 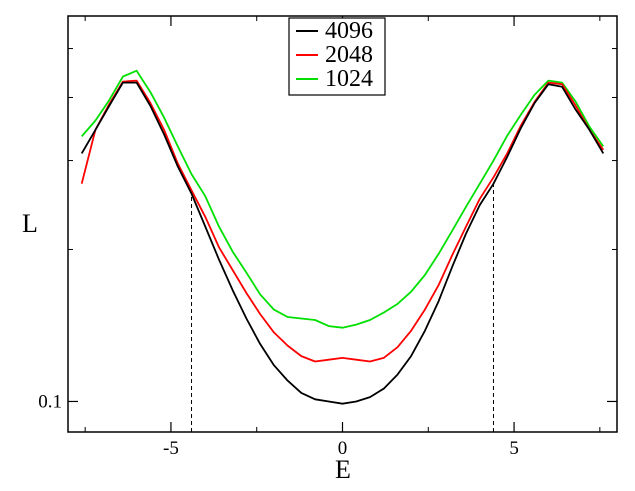 What do you see at coordinates (171, 448) in the screenshot?
I see `x-tick-label: -5` at bounding box center [171, 448].